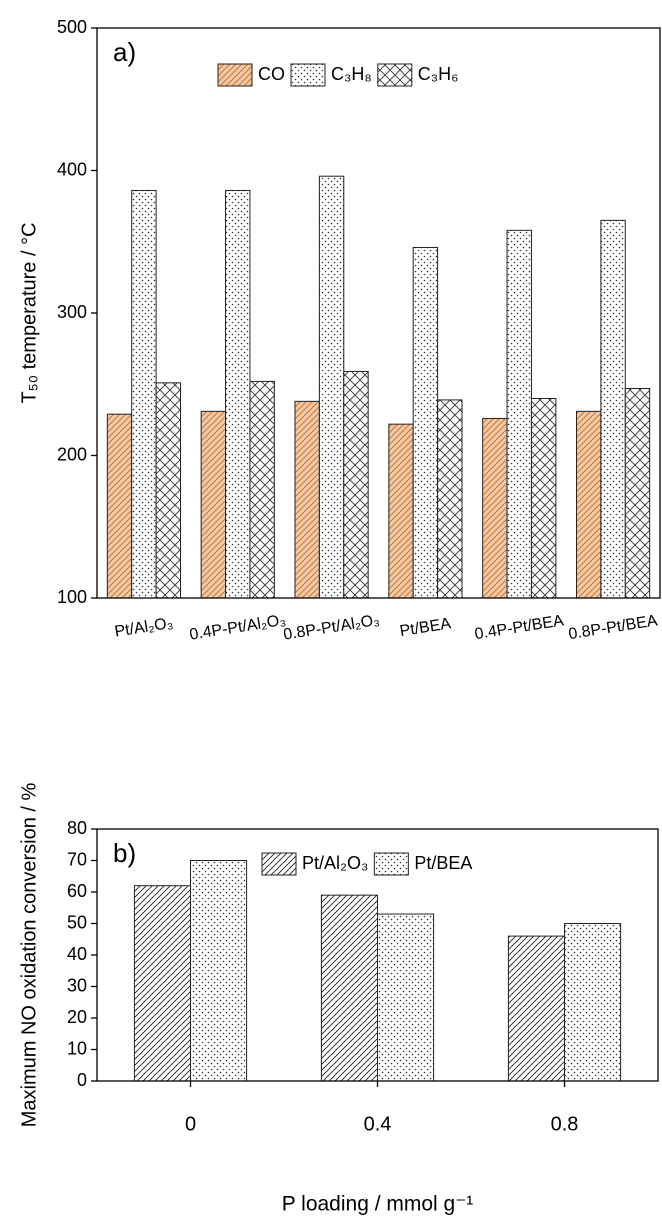 The image size is (662, 1228). Describe the element at coordinates (237, 628) in the screenshot. I see `x-tick-label: 0.4P-Pt/Al₂O₃` at that location.